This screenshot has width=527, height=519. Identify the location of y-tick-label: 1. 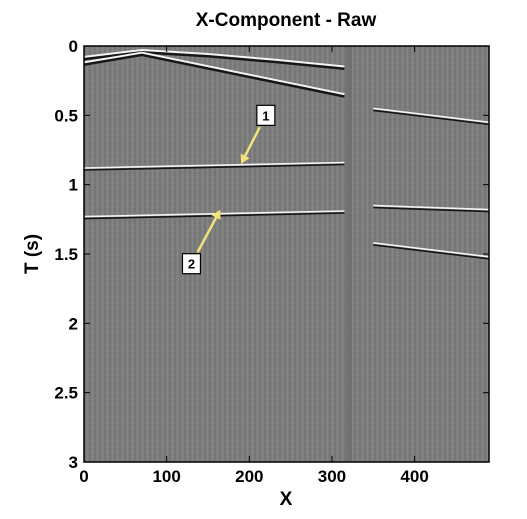
(73, 185).